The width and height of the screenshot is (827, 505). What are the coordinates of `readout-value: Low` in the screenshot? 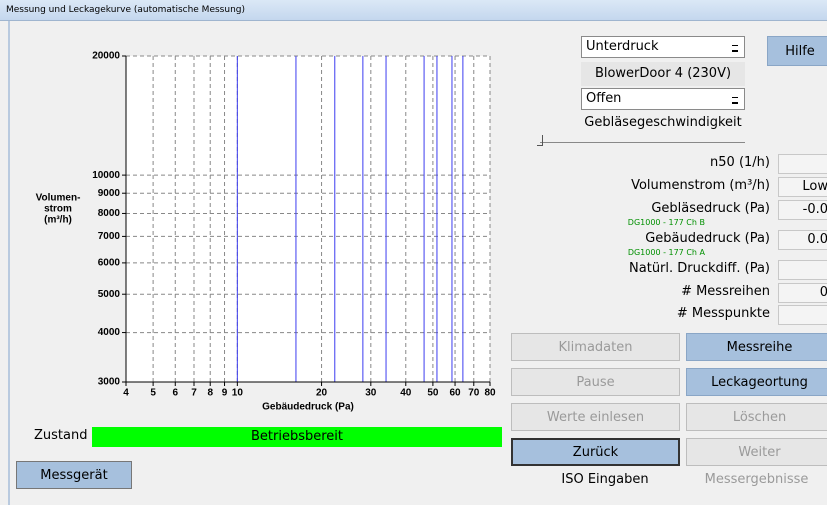 It's located at (802, 187).